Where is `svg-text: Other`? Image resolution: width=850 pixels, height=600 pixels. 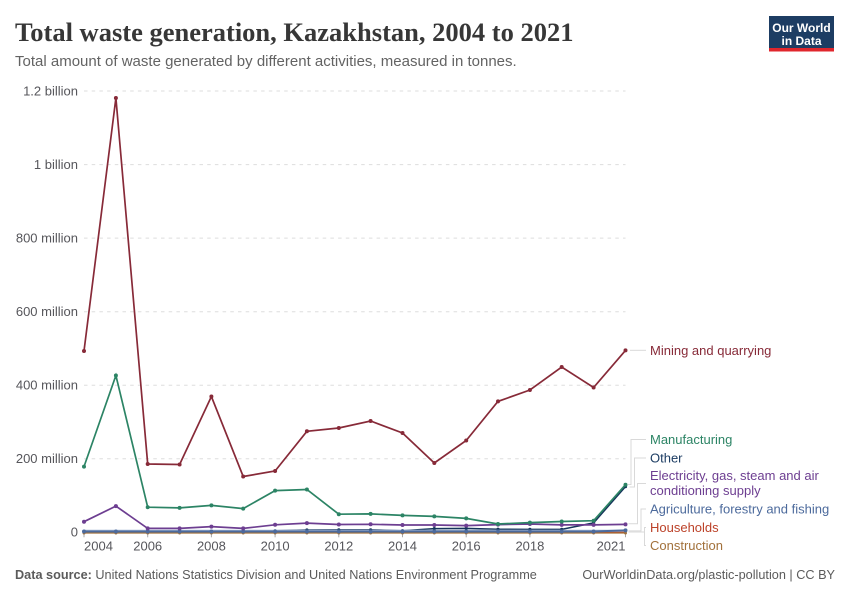
svg-text: Other is located at coordinates (666, 458).